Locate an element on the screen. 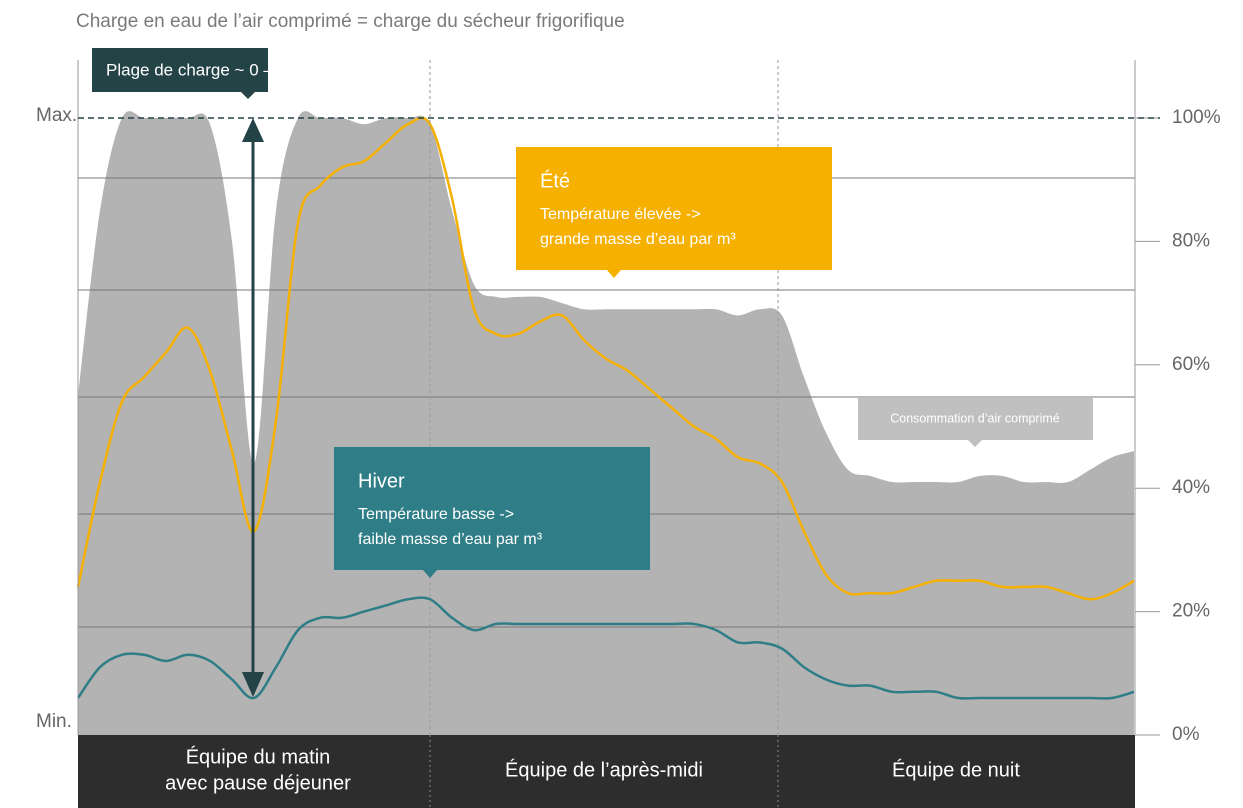 This screenshot has width=1243, height=808. callout-text: Plage de charge ~ 0 – 100 % is located at coordinates (216, 69).